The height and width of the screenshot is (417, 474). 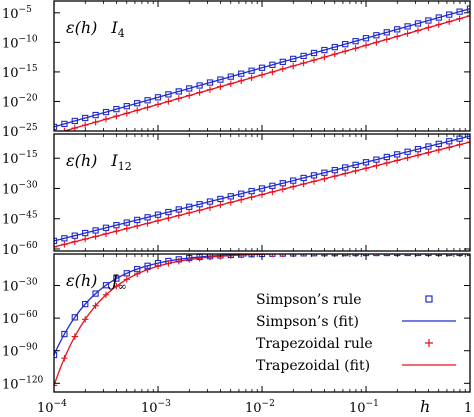 I want to click on legend-label: Trapezoidal rule, so click(x=314, y=344).